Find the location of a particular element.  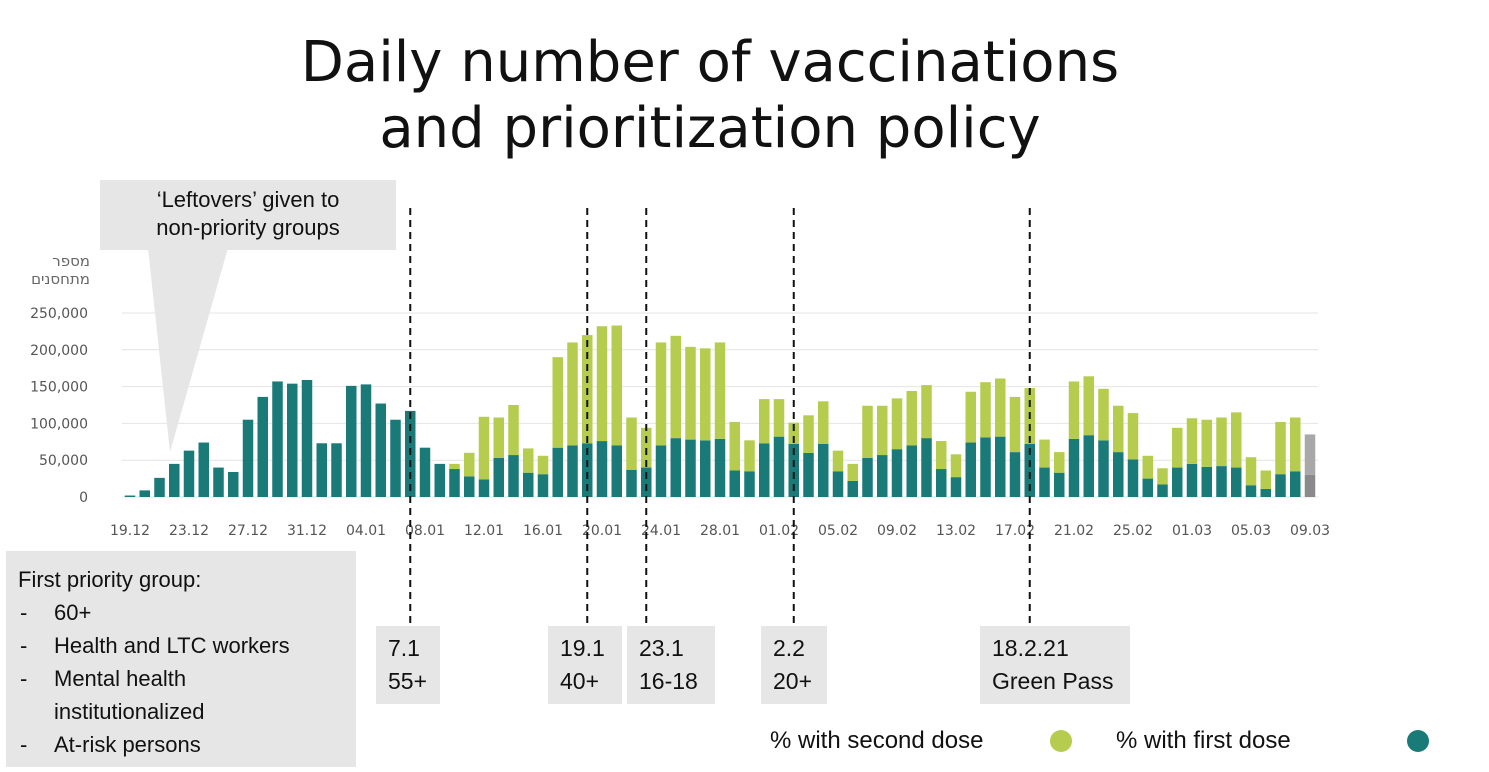

y-tick-label: 200,000 is located at coordinates (59, 351).